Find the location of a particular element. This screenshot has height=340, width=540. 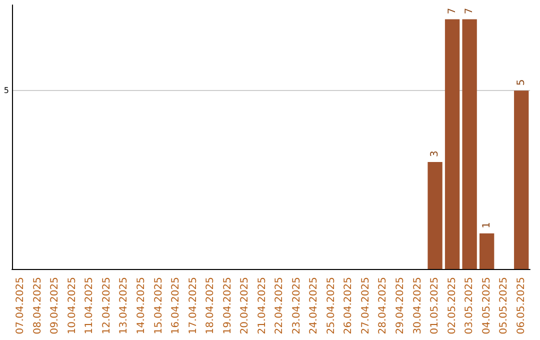

x-tick-label: 11.04.2025 is located at coordinates (90, 305).